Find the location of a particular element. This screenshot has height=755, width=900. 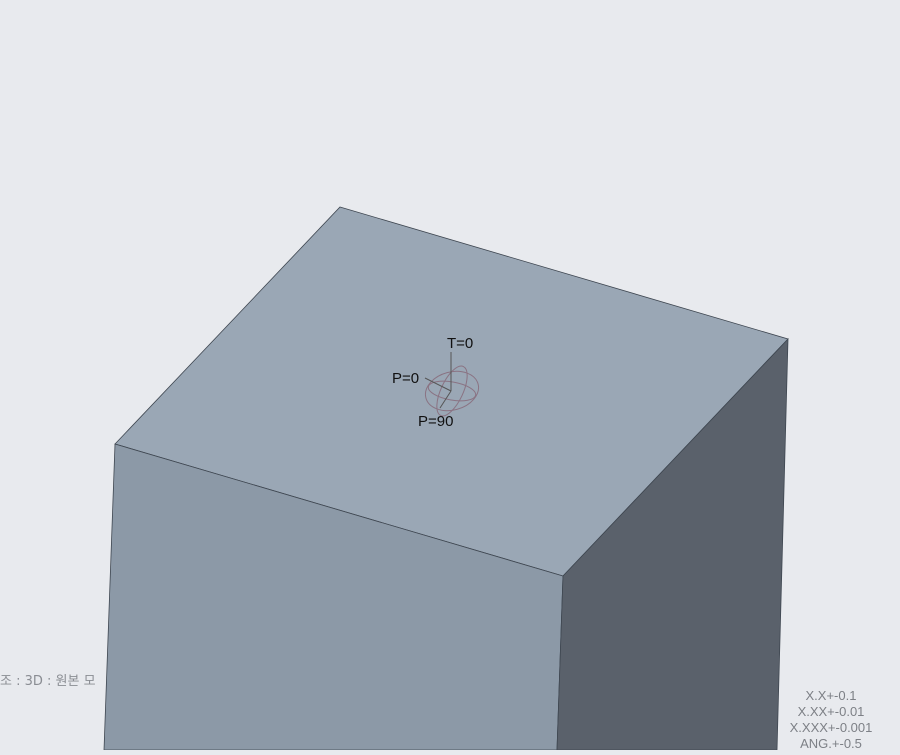

triad-label-p90: P=90 is located at coordinates (435, 421).